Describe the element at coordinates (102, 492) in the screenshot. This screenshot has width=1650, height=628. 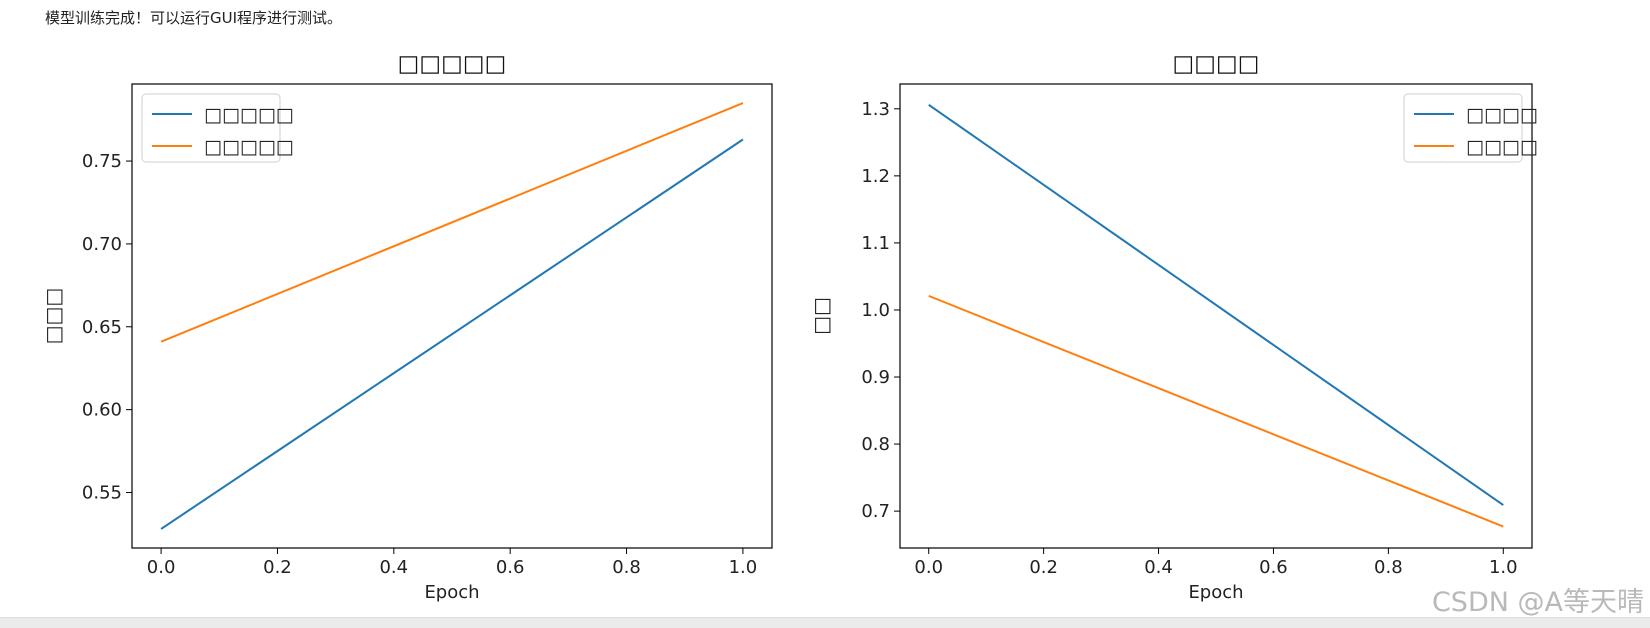
I see `y-tick-label: 0.55` at that location.